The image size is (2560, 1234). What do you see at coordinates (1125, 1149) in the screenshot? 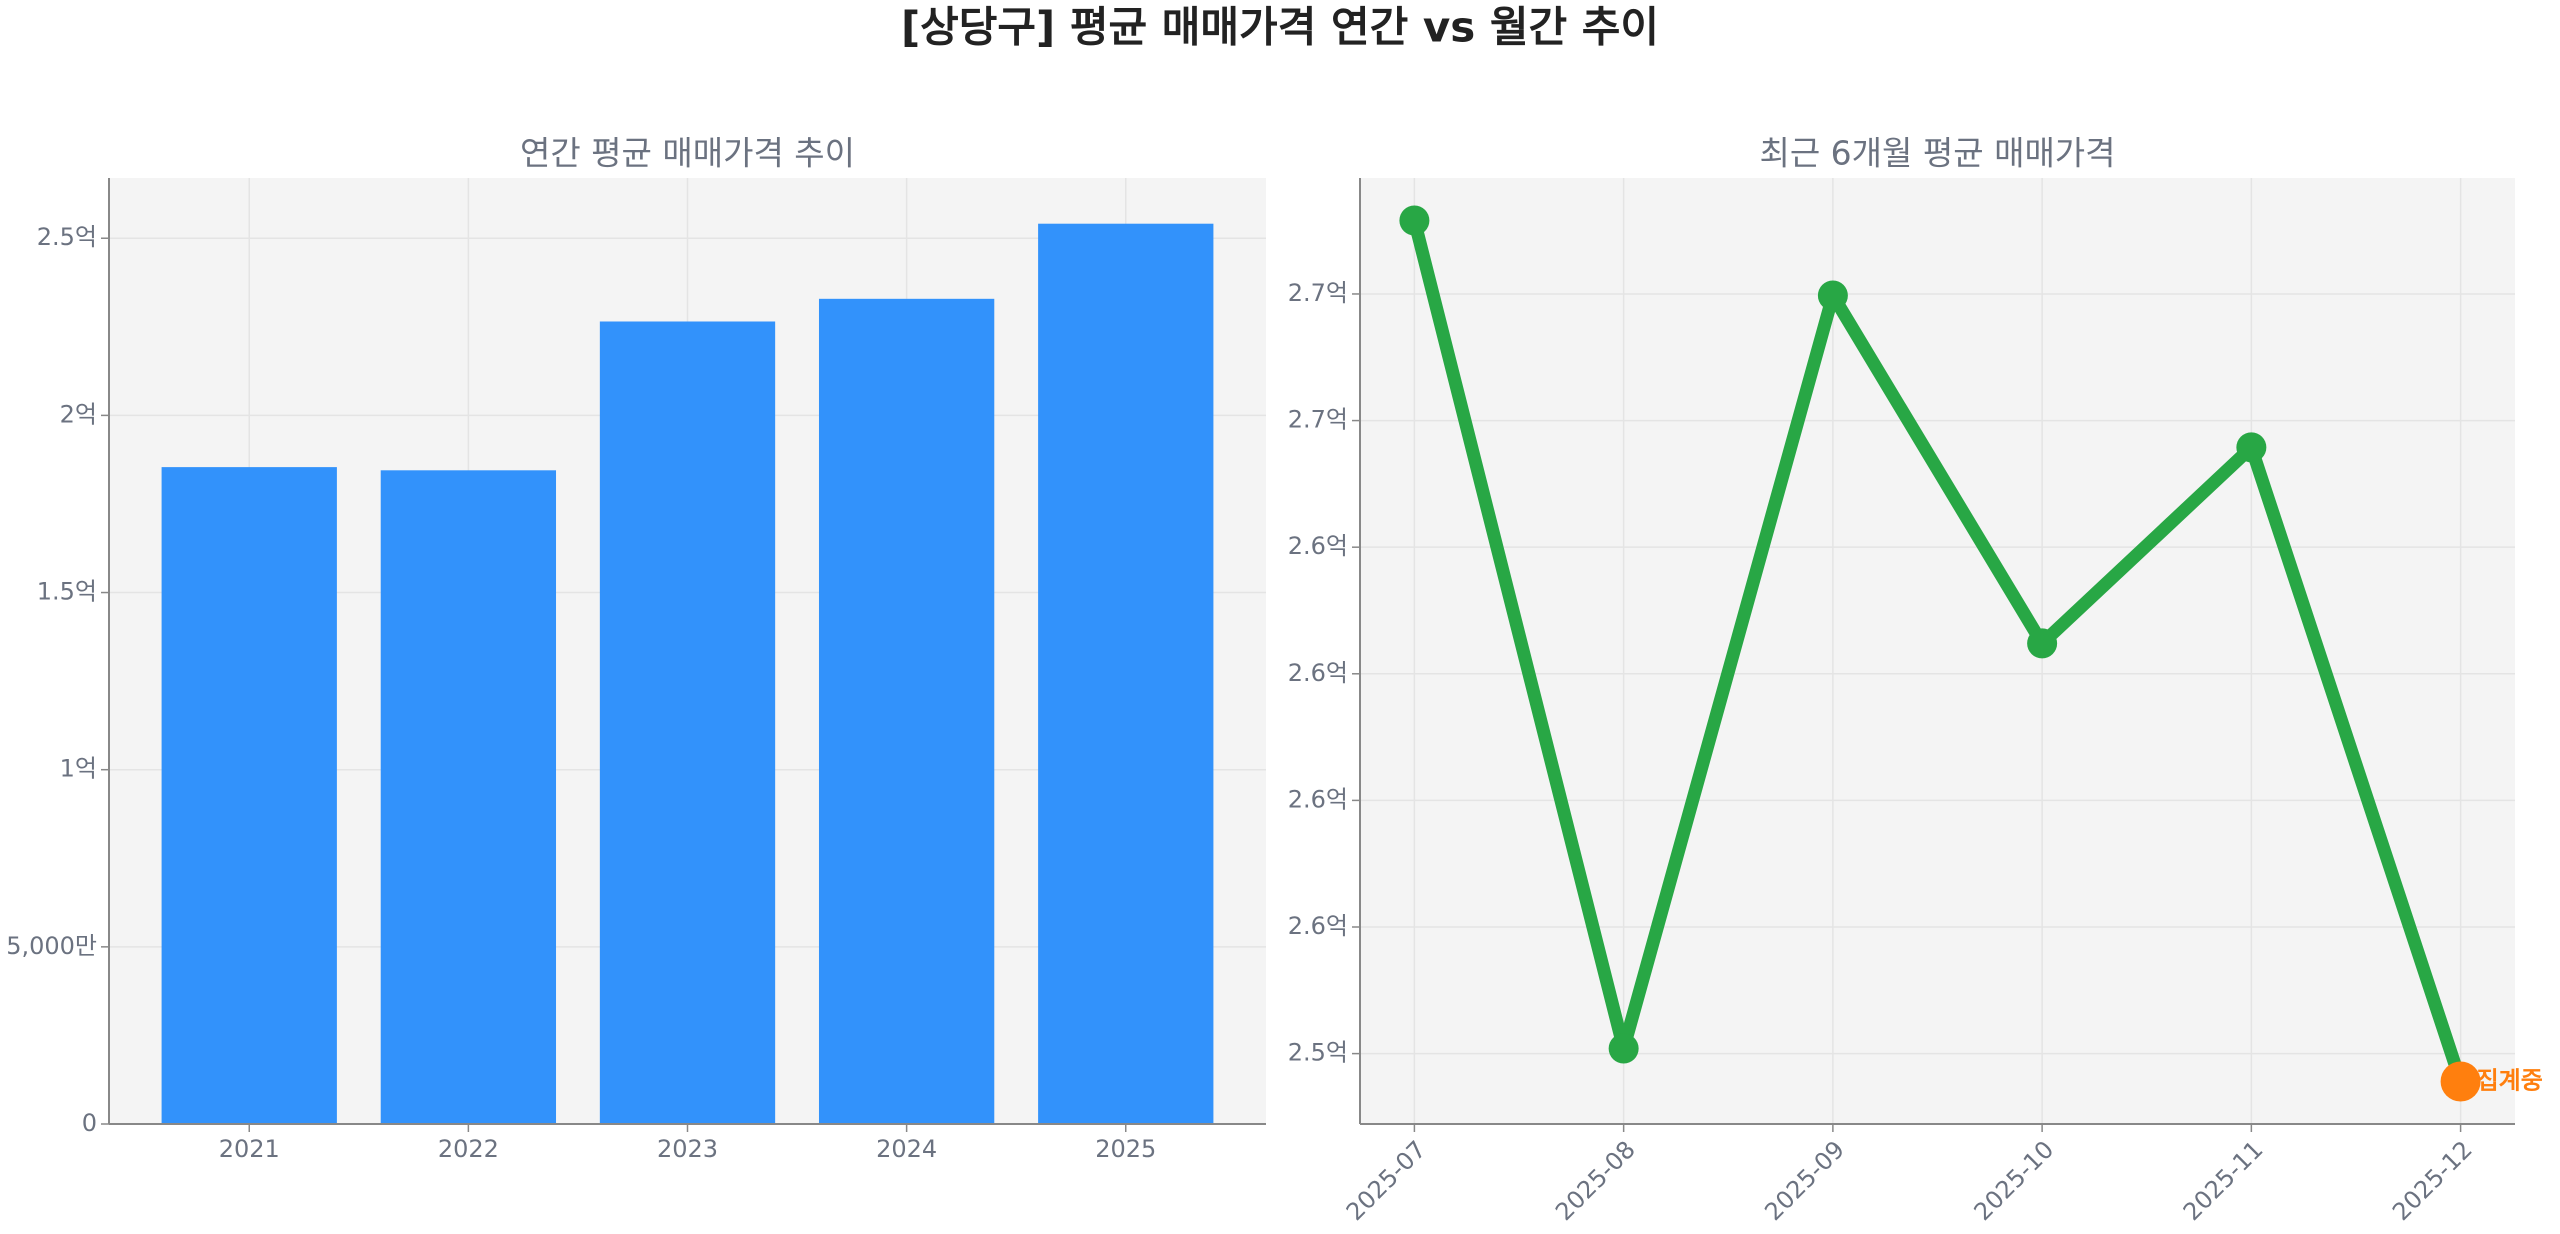
I see `x-tick-label: 2025` at bounding box center [1125, 1149].